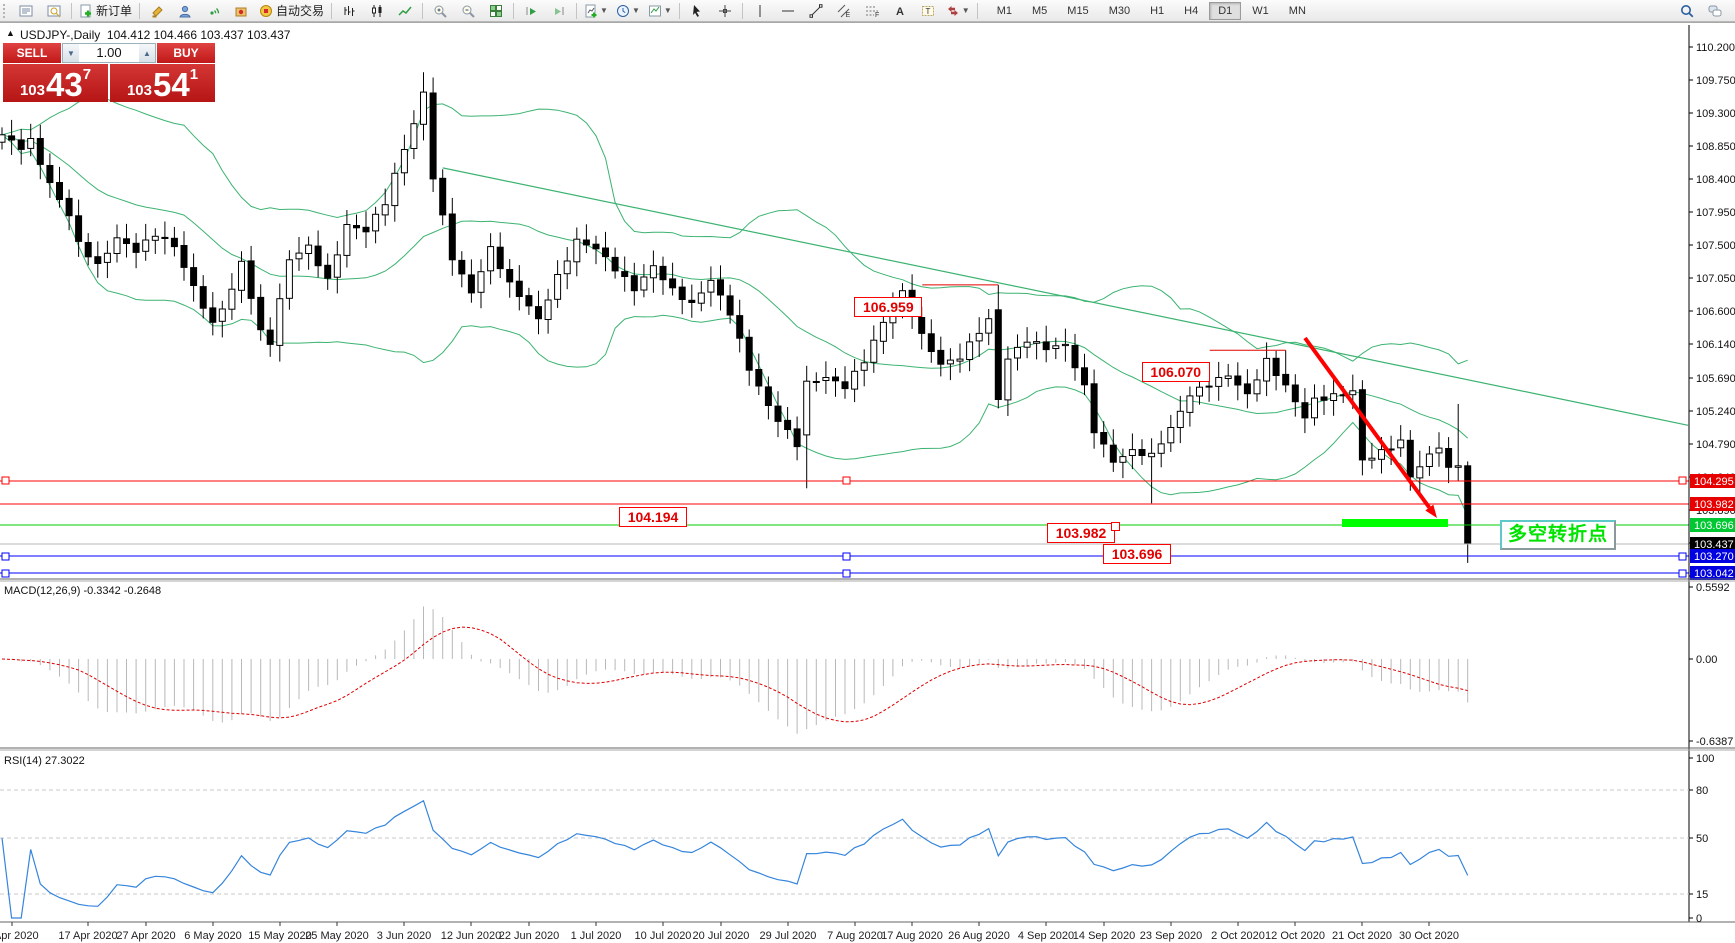 The width and height of the screenshot is (1735, 943). I want to click on timeframe-m5-button: M5, so click(1040, 10).